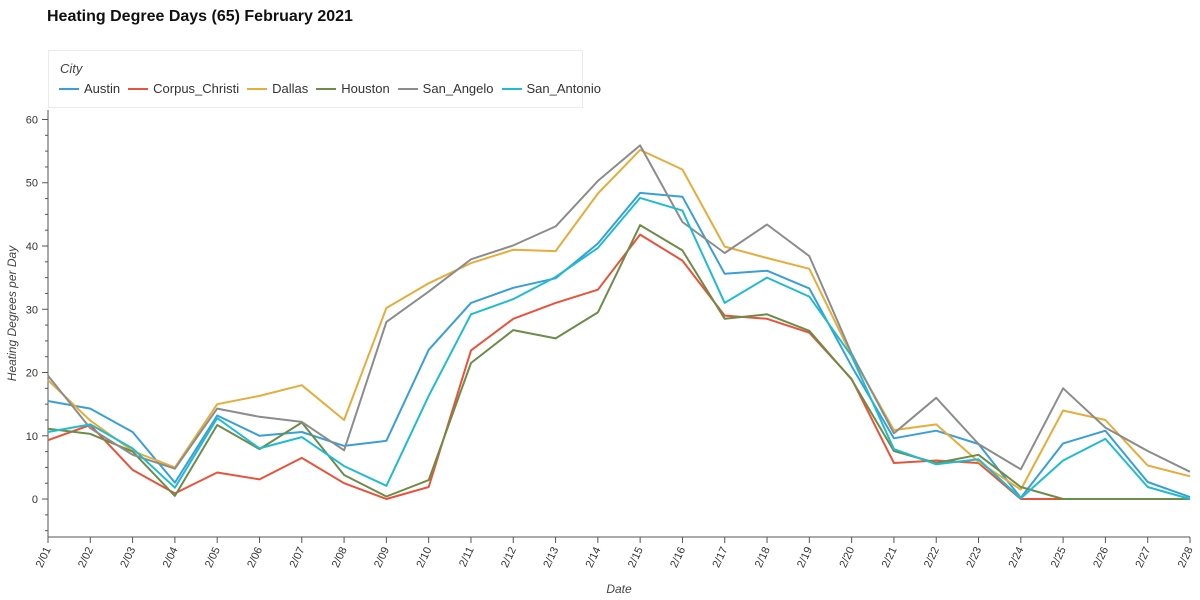 The height and width of the screenshot is (600, 1200). What do you see at coordinates (102, 88) in the screenshot?
I see `legend-label: Austin` at bounding box center [102, 88].